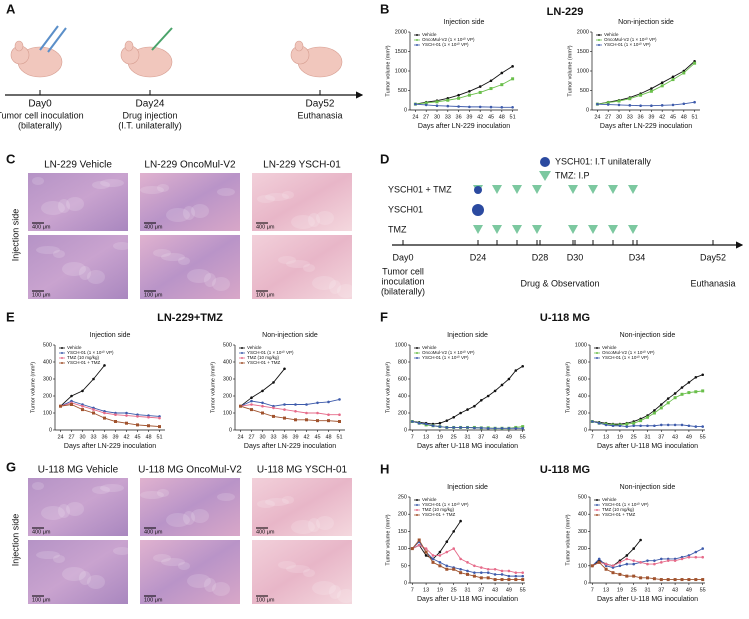  What do you see at coordinates (478, 210) in the screenshot?
I see `ysch-marker` at bounding box center [478, 210].